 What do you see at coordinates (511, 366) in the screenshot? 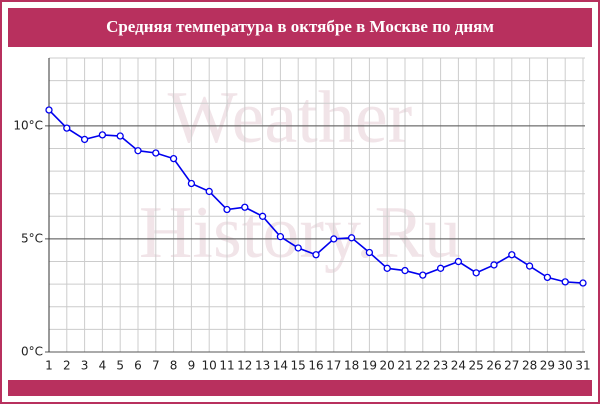
I see `x-tick-label: 27` at bounding box center [511, 366].